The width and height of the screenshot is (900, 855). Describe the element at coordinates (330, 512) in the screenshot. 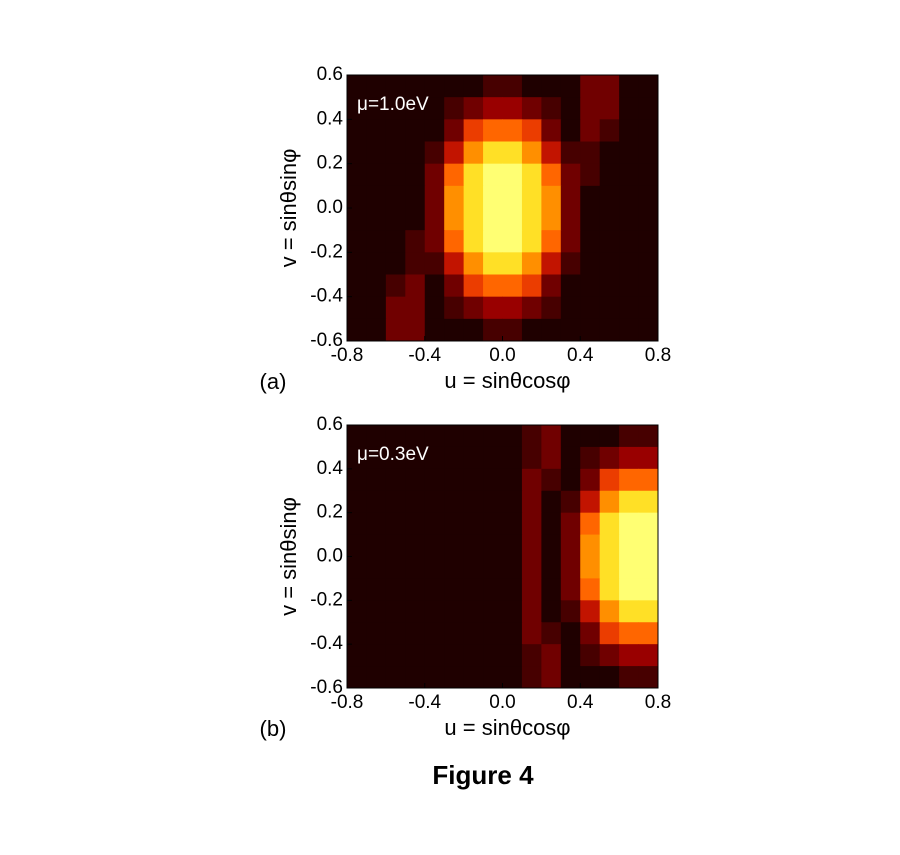

I see `y-tick-label: 0.2` at that location.